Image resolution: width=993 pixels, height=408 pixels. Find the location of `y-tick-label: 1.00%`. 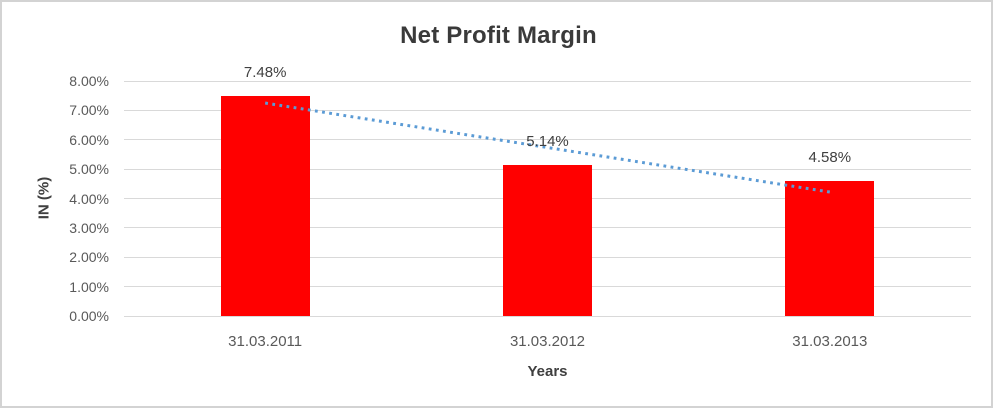

y-tick-label: 1.00% is located at coordinates (89, 286).